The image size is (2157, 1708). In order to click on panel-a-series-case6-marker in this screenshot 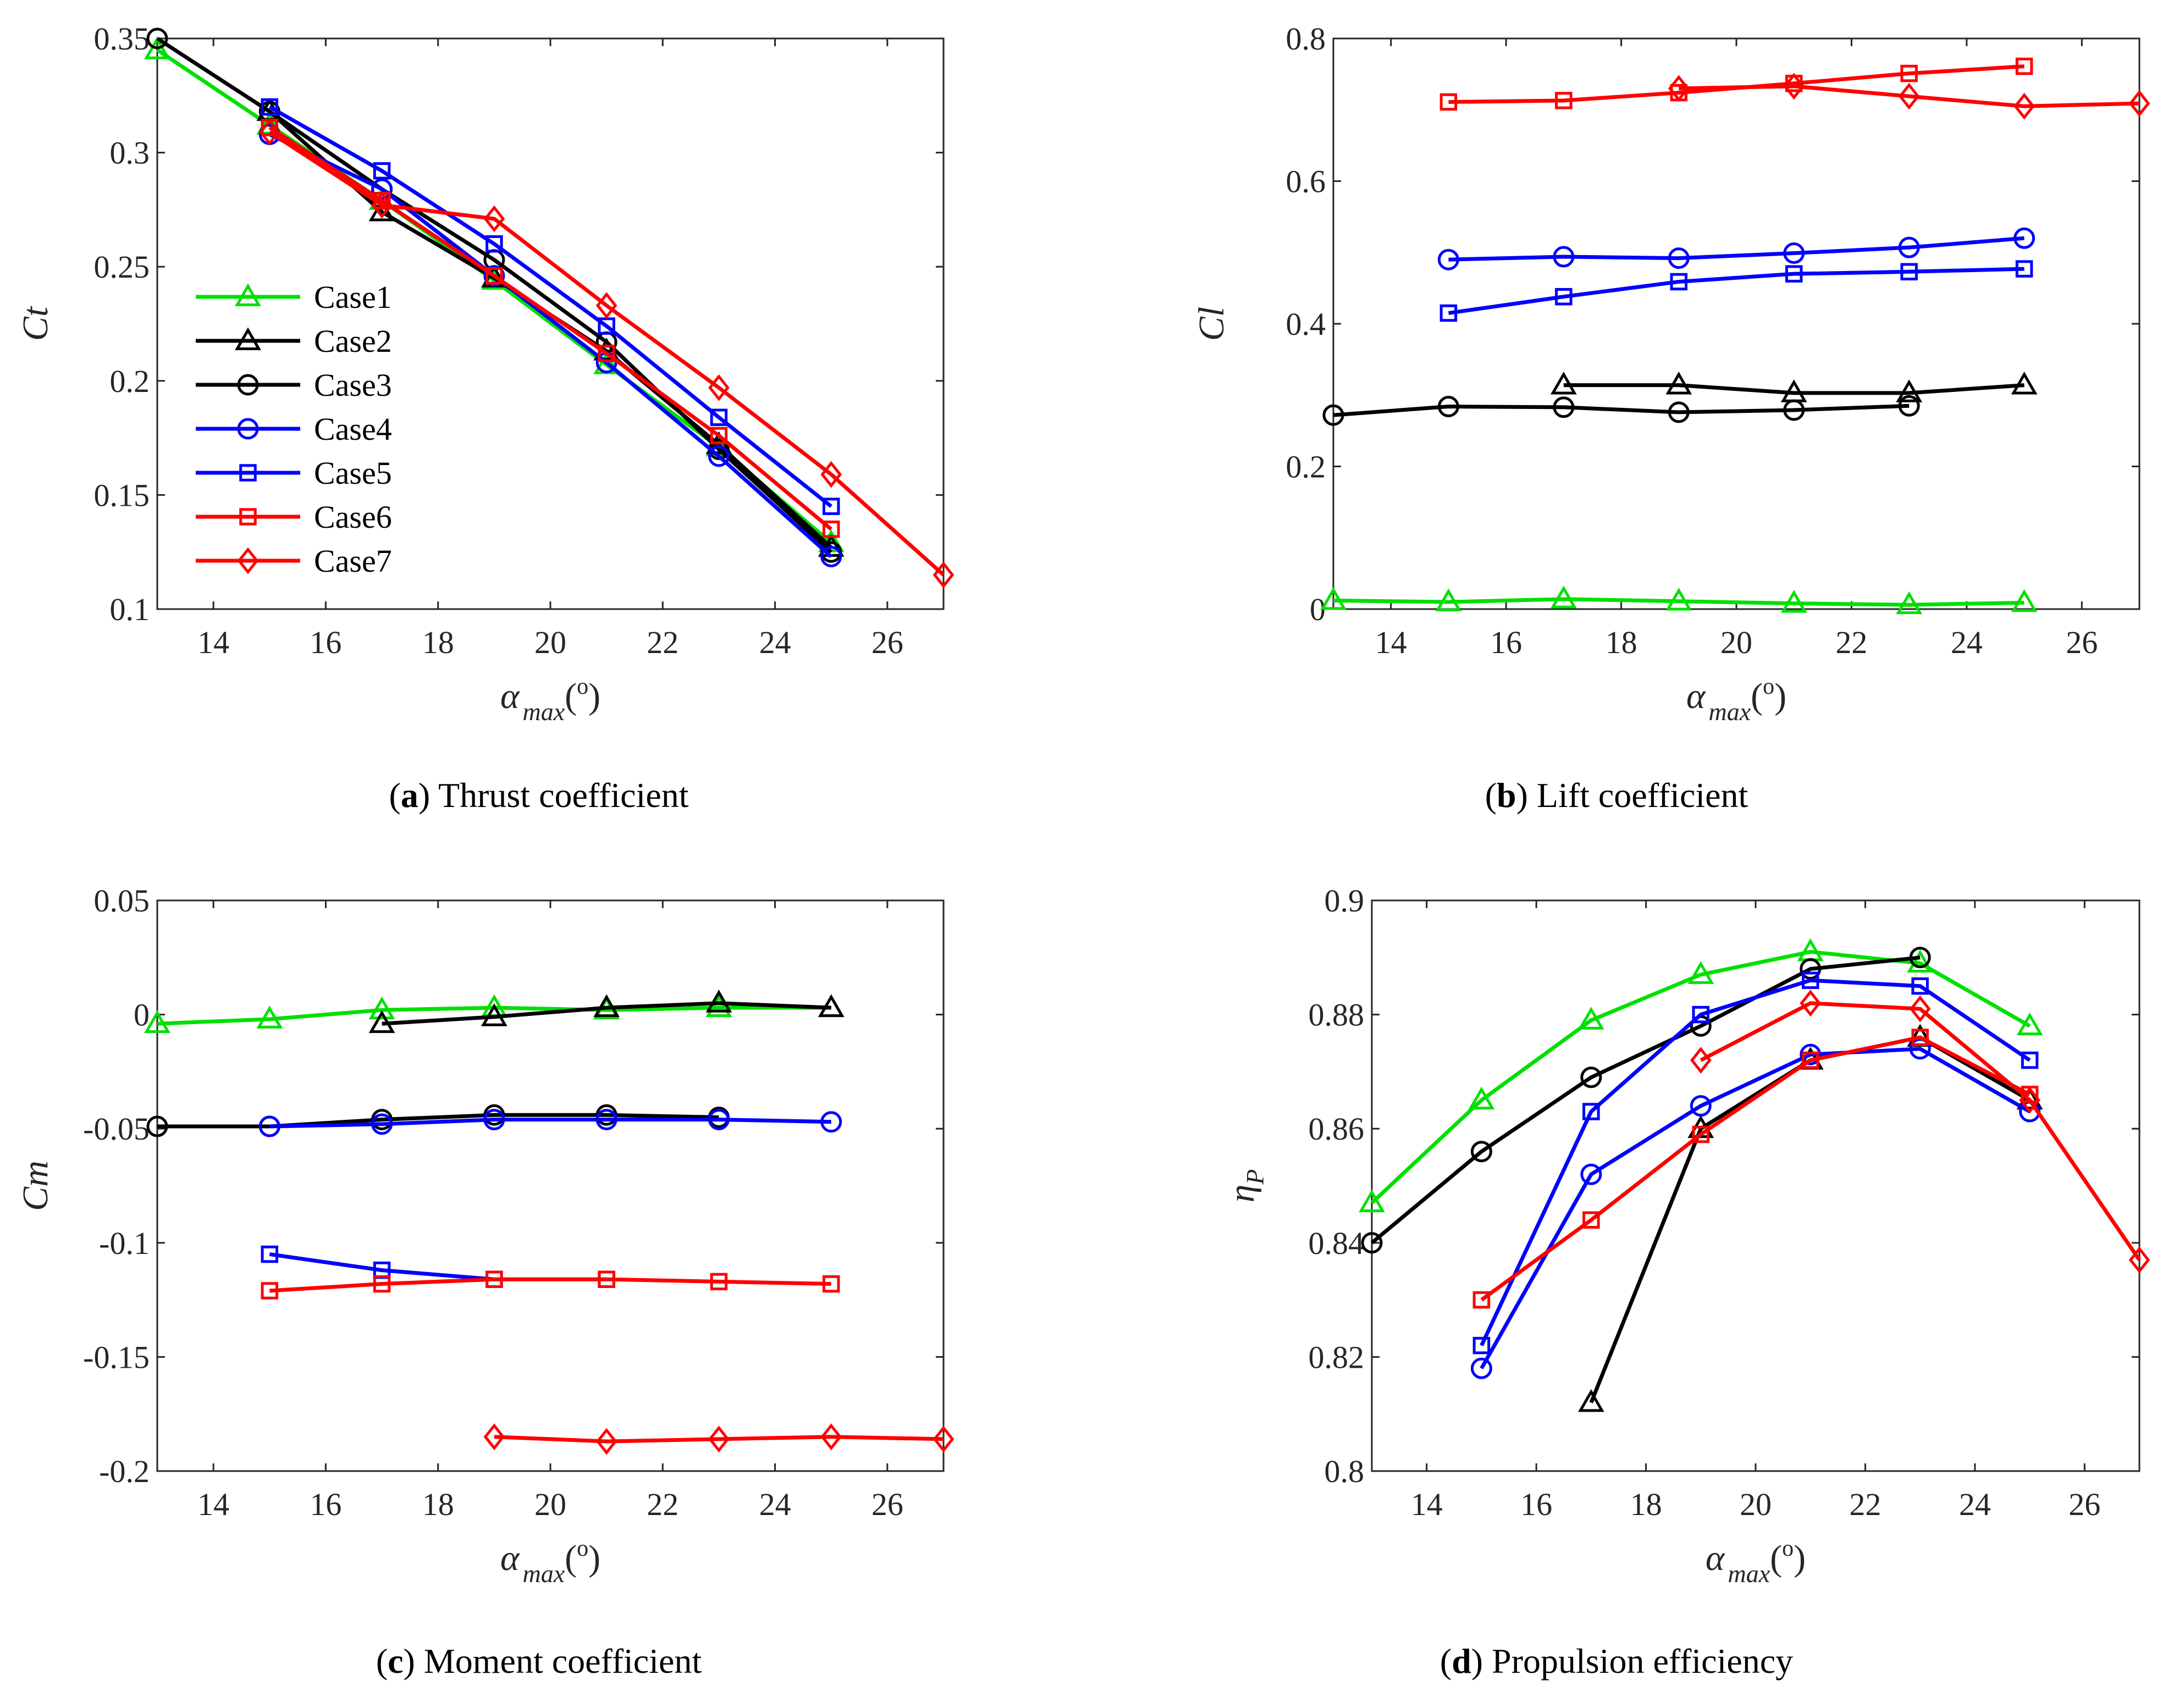, I will do `click(831, 529)`.